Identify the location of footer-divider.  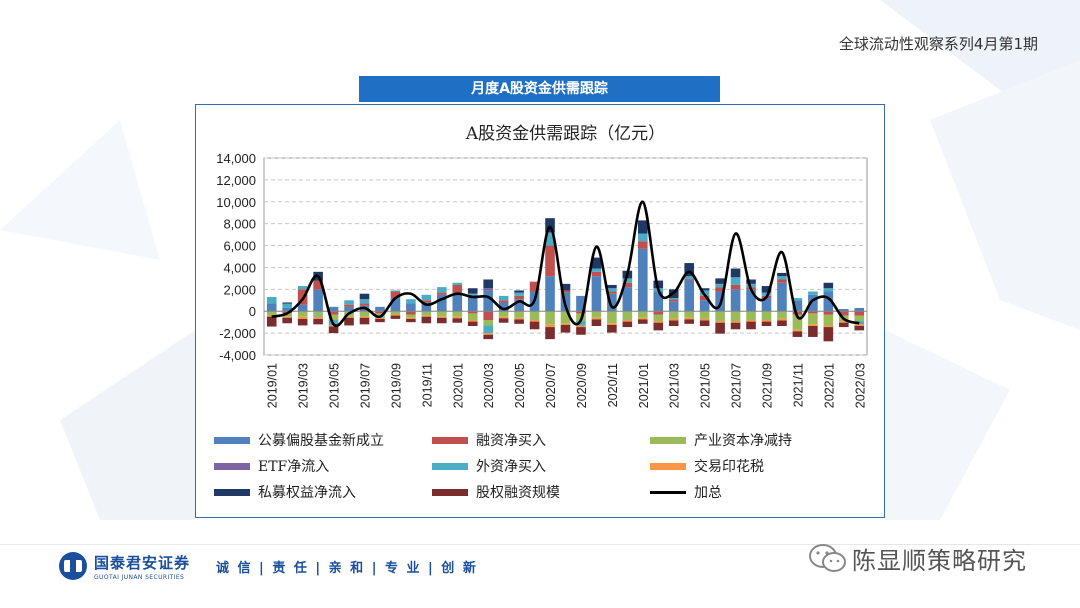
(540, 544).